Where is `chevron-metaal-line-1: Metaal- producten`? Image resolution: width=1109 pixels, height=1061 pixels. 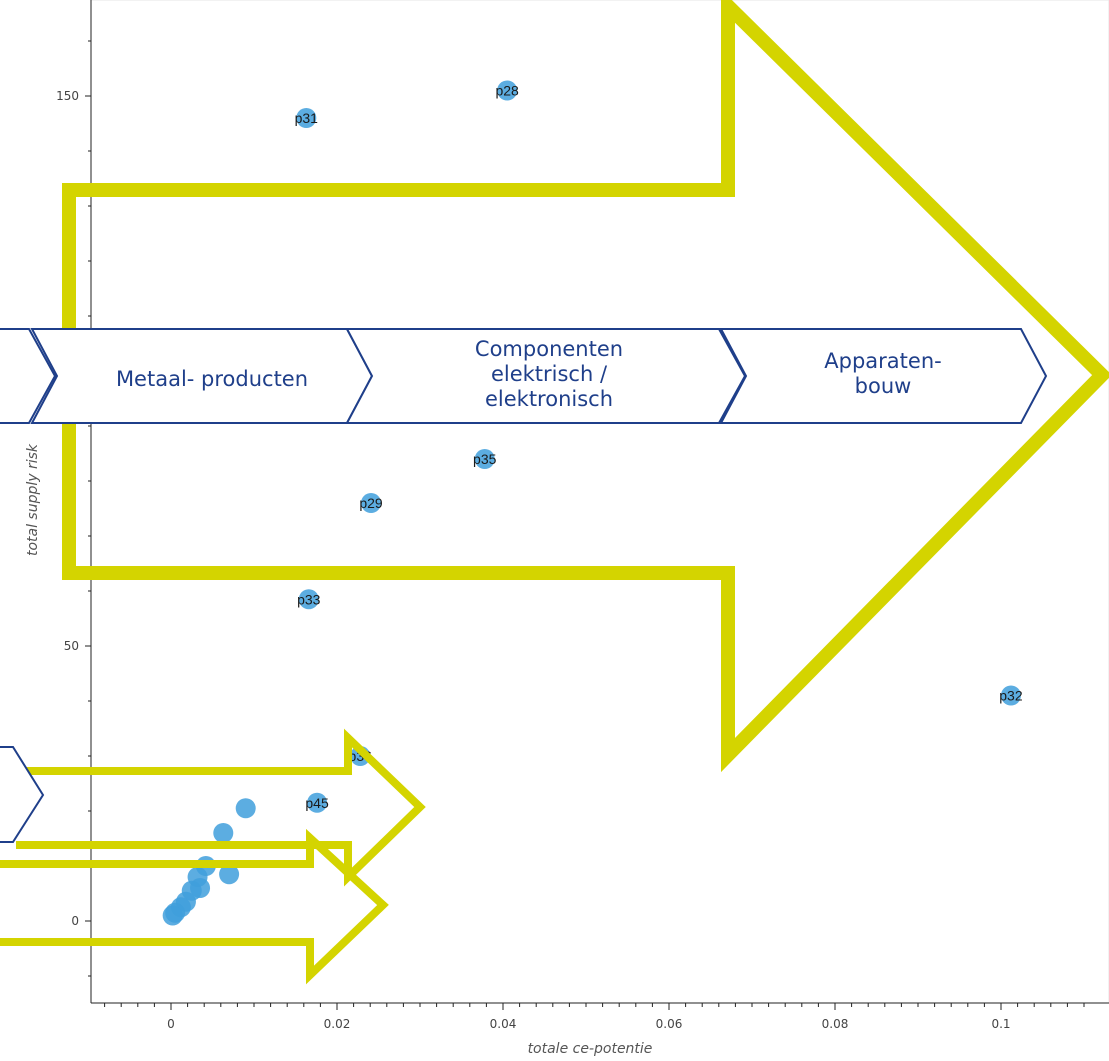 chevron-metaal-line-1: Metaal- producten is located at coordinates (212, 379).